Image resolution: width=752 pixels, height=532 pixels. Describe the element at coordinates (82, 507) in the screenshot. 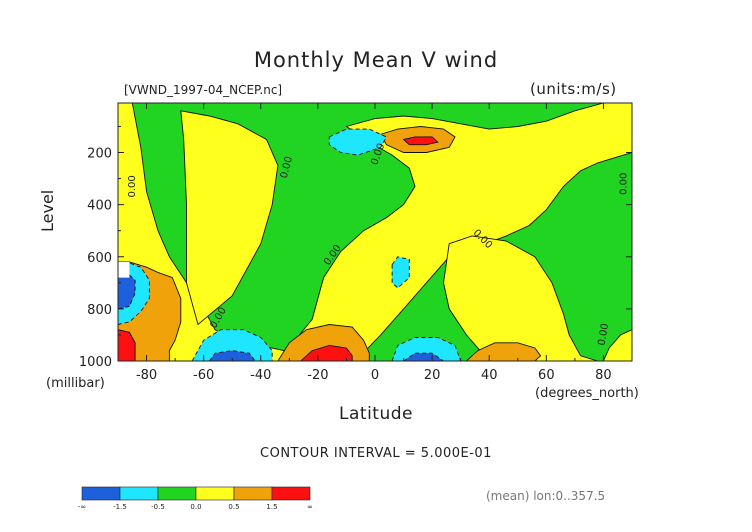

I see `colorbar-tick-label: -∞` at that location.